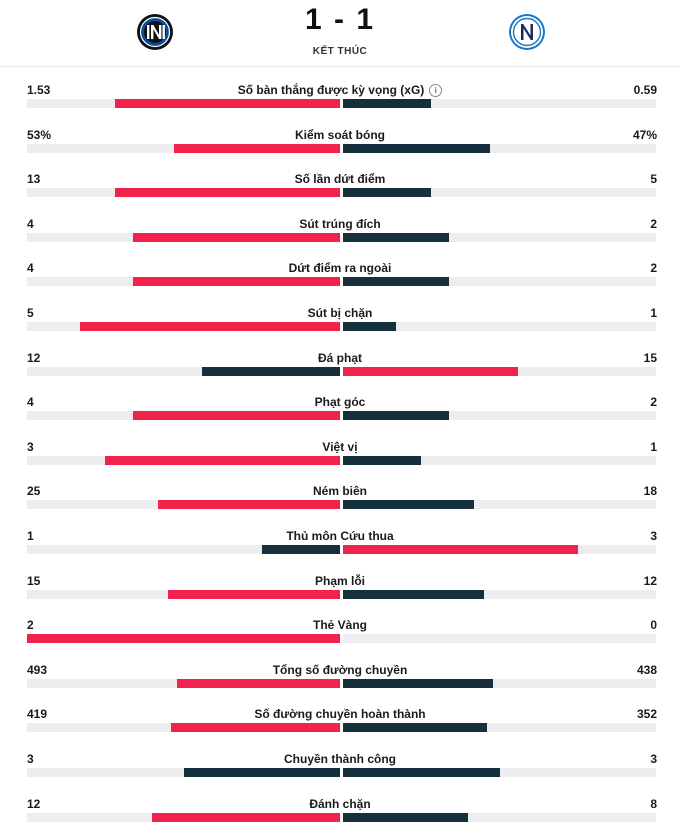  I want to click on stat-away-value: 352, so click(646, 714).